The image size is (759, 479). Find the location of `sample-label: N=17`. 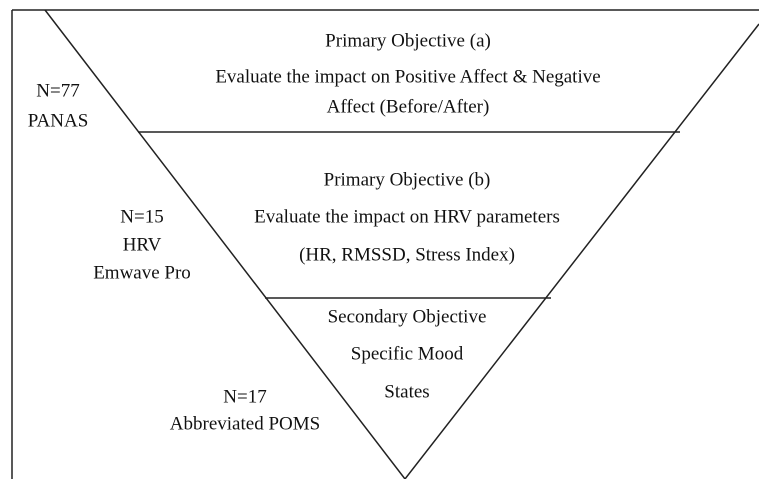

sample-label: N=17 is located at coordinates (244, 396).